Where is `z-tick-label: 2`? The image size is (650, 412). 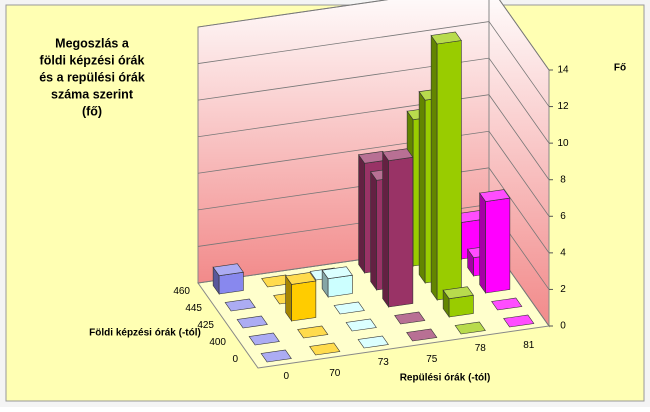 z-tick-label: 2 is located at coordinates (563, 289).